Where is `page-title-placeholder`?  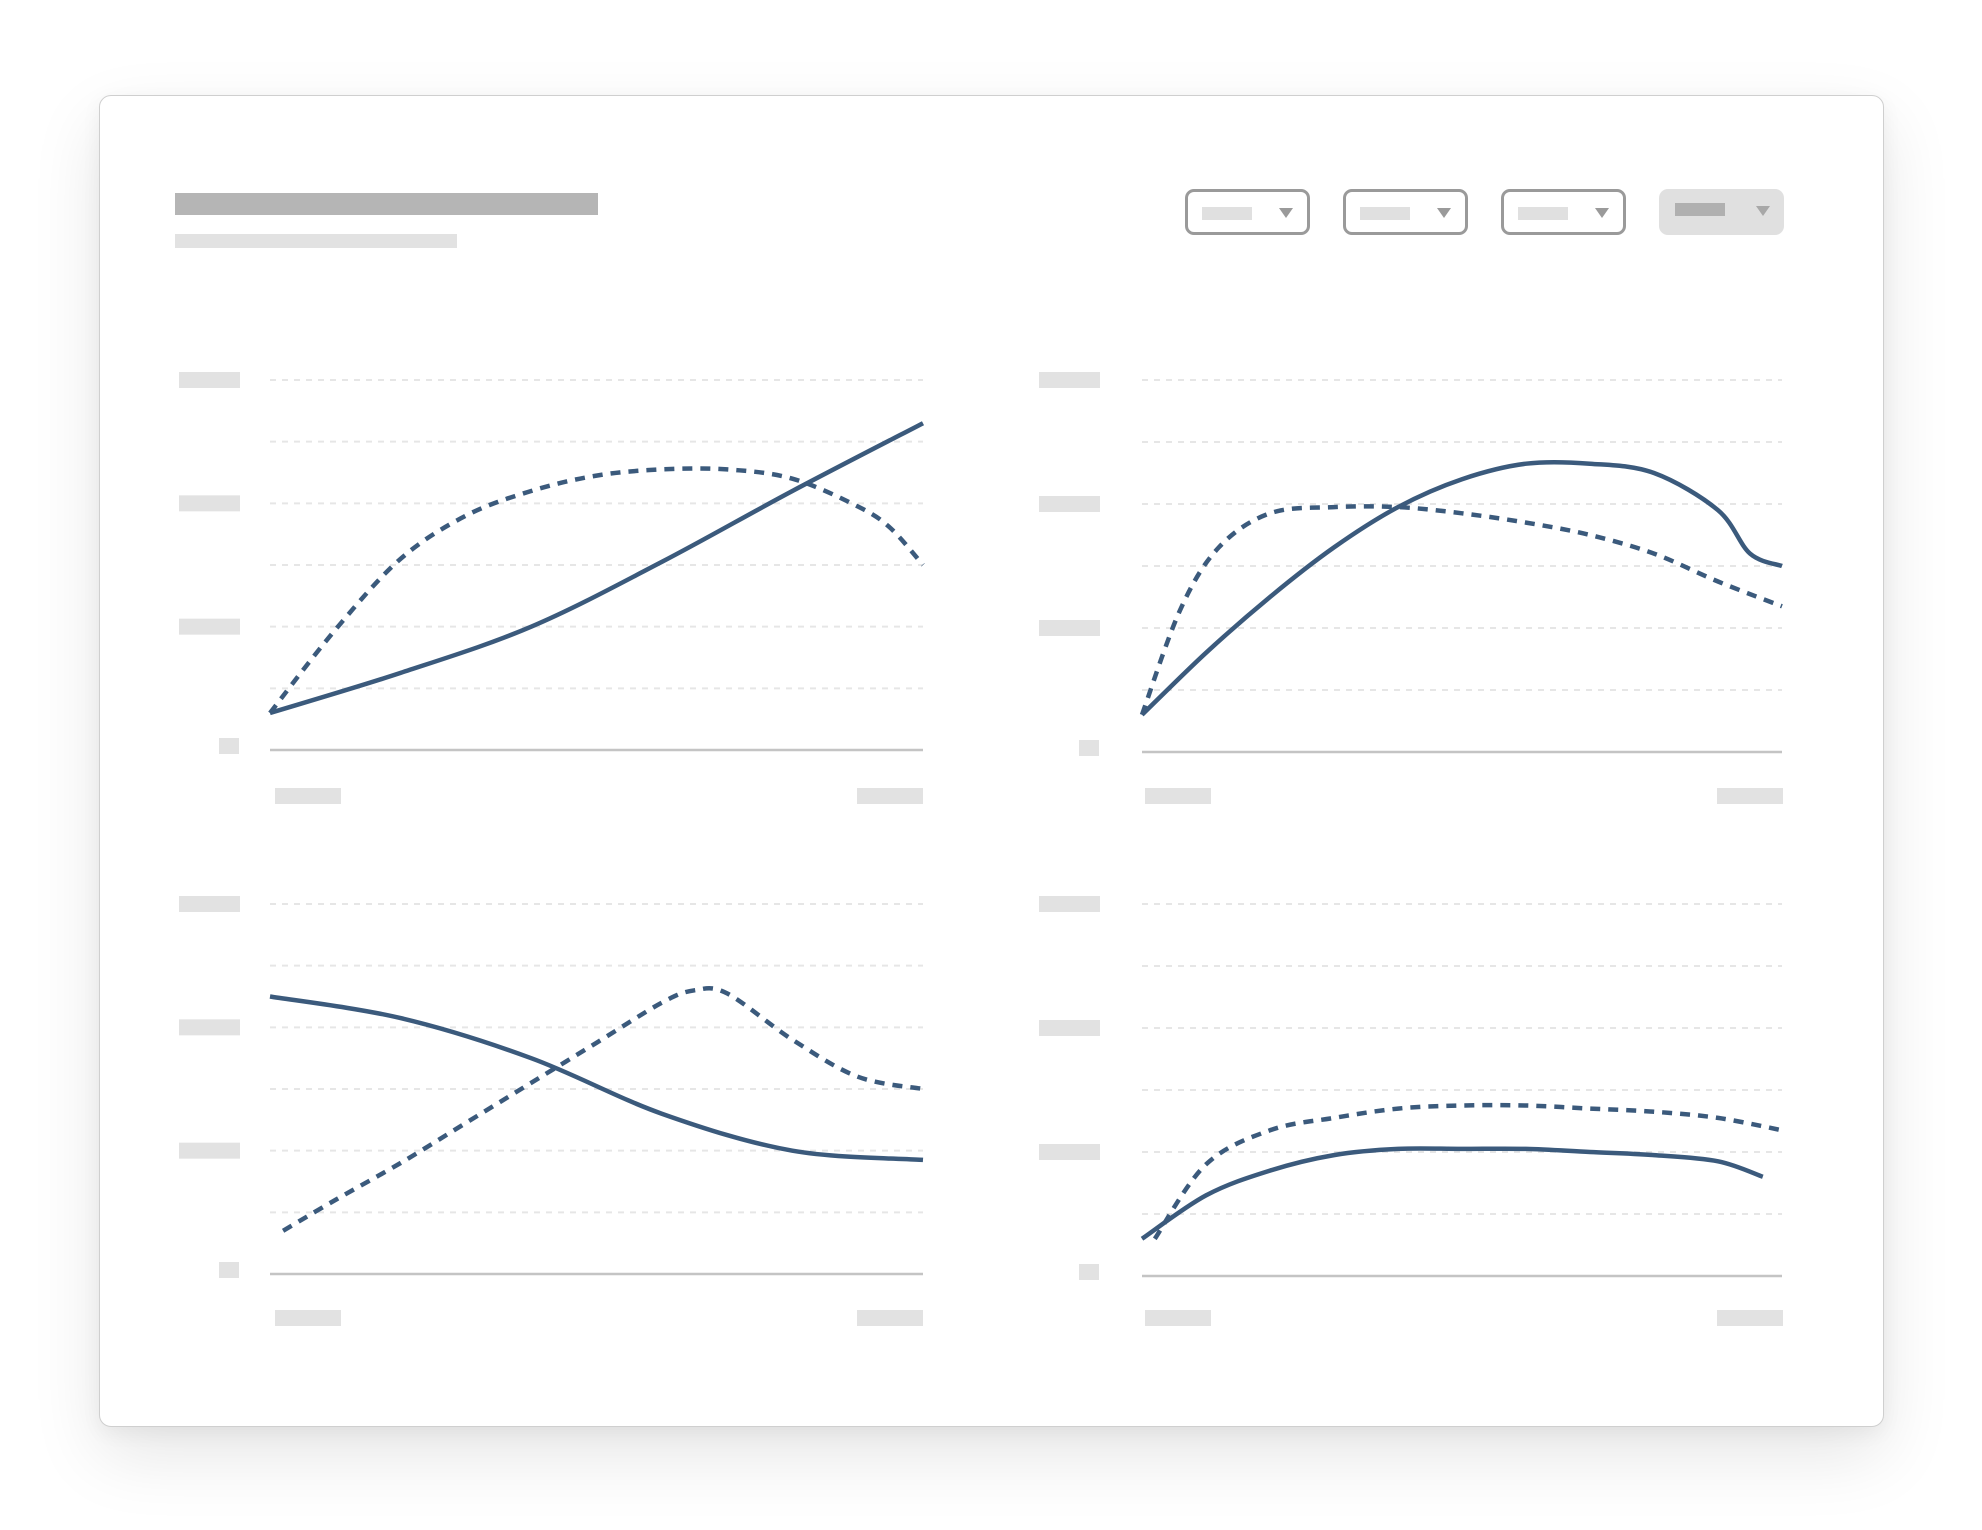
page-title-placeholder is located at coordinates (386, 204).